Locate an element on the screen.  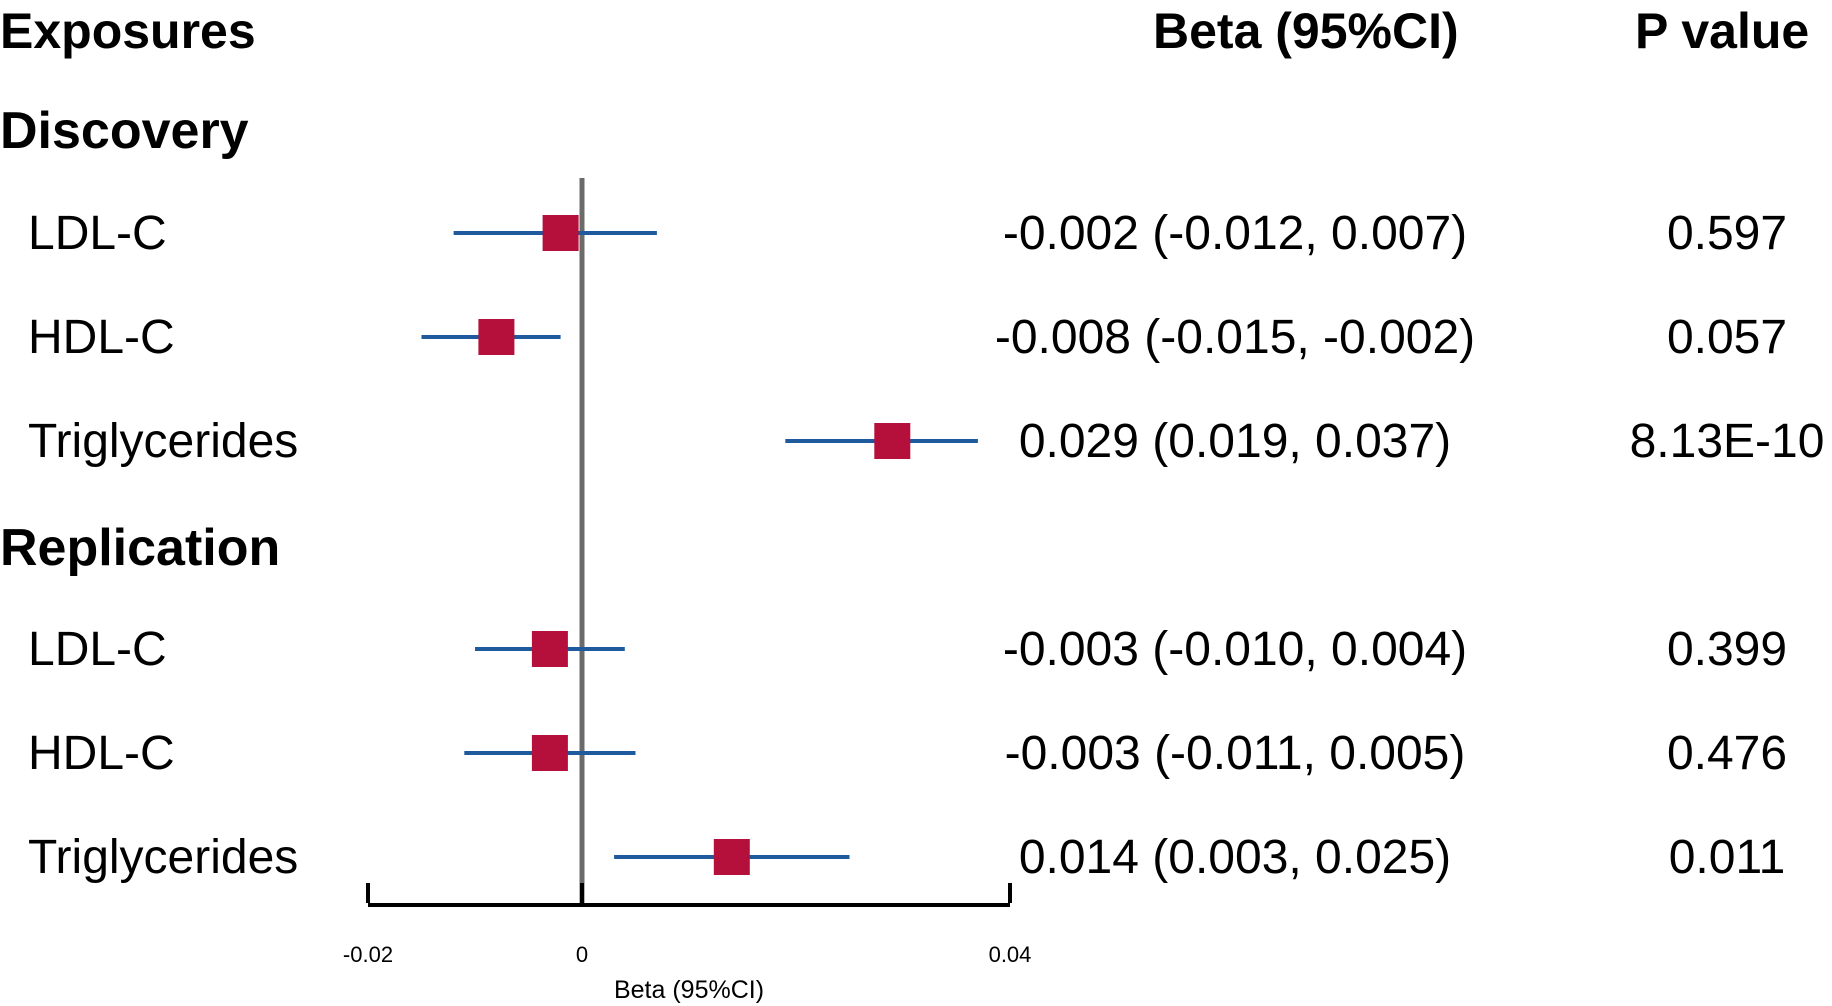
row-label-replication-ldl: LDL-C is located at coordinates (97, 649).